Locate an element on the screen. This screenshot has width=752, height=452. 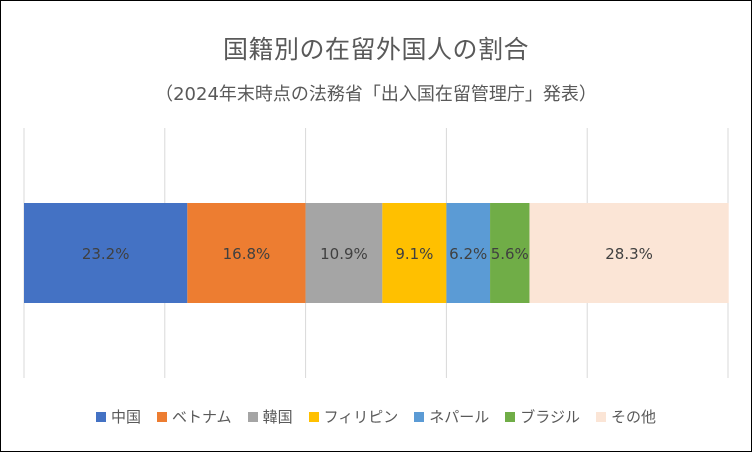
data-label: 23.2% is located at coordinates (106, 254).